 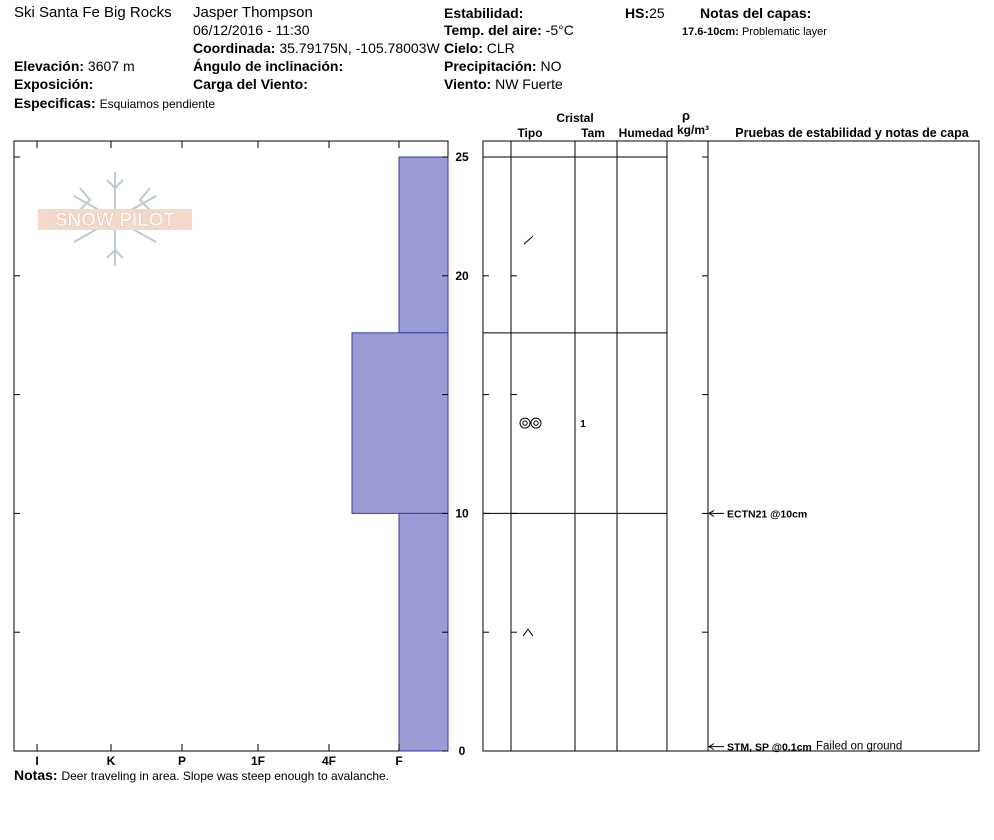 I want to click on sky-label: Cielo:, so click(x=463, y=48).